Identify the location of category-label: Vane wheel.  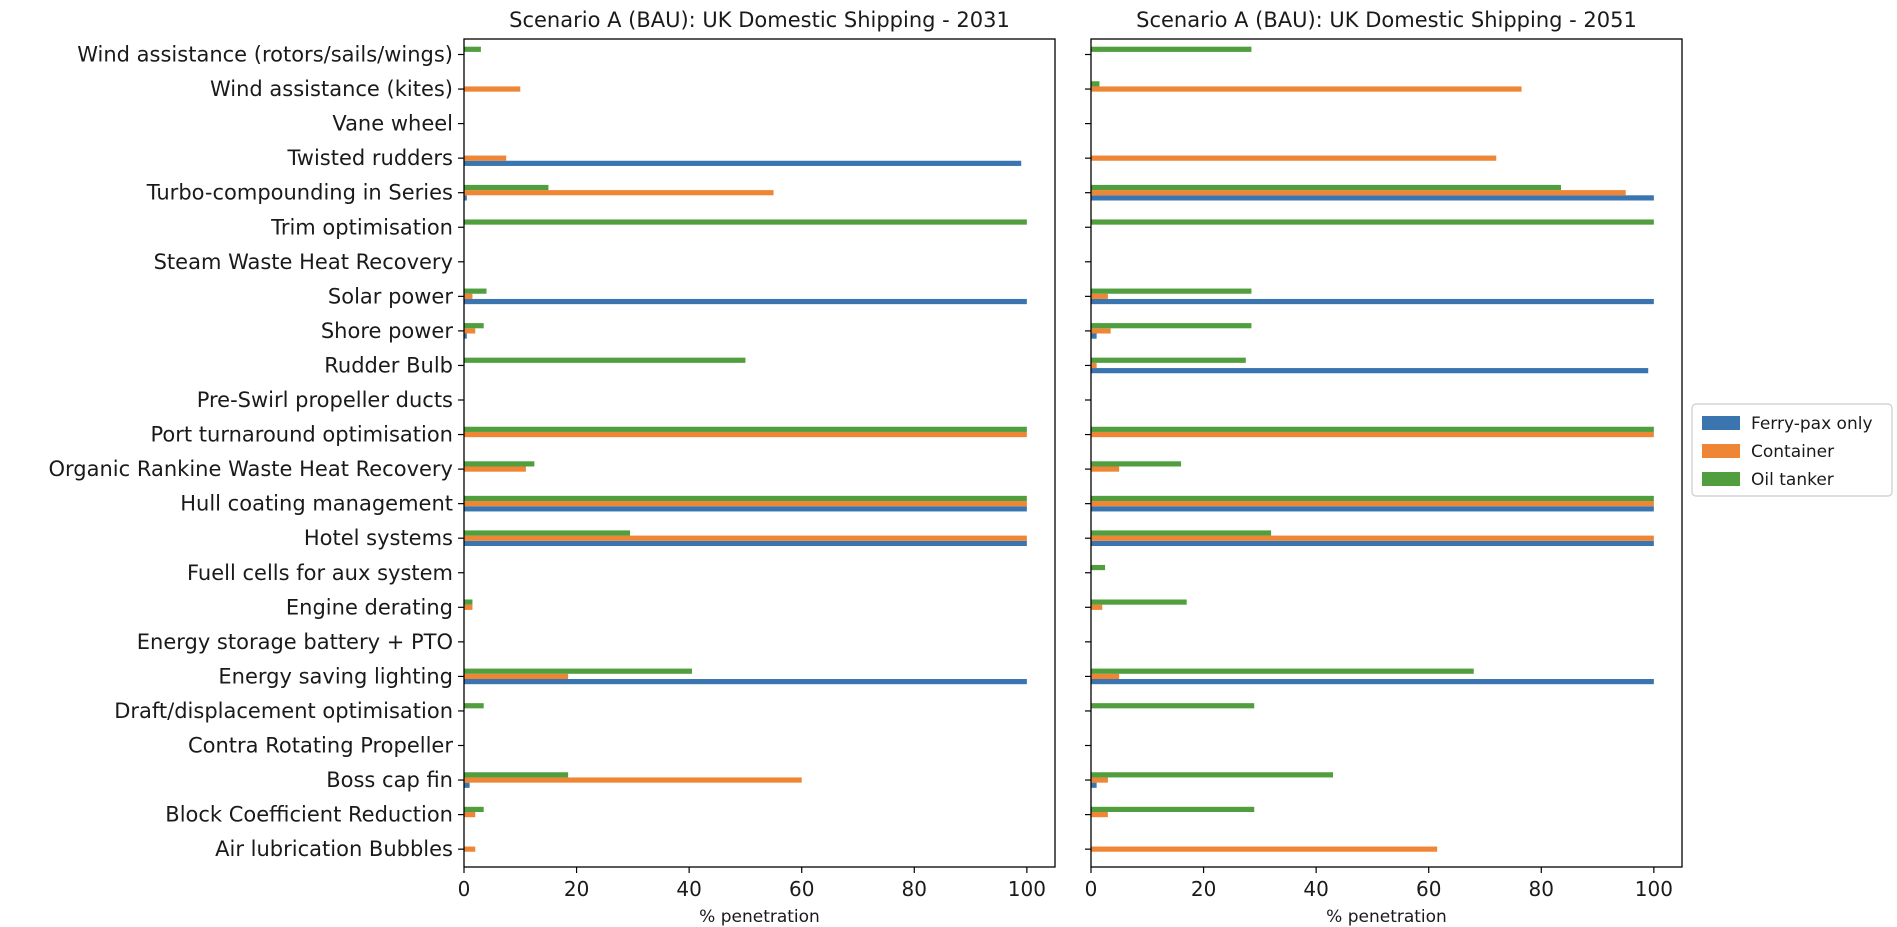
(392, 124).